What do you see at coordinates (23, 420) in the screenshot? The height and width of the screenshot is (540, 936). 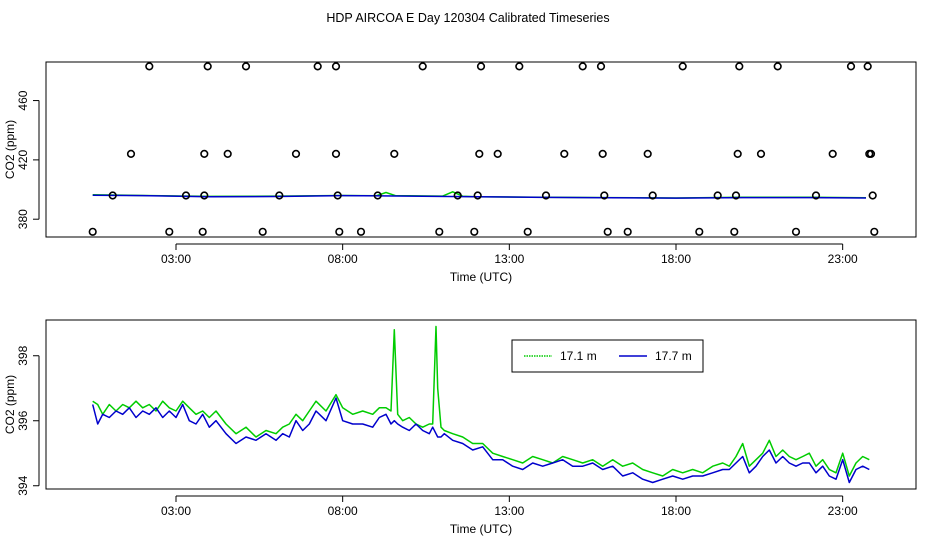 I see `y-tick-label: 396` at bounding box center [23, 420].